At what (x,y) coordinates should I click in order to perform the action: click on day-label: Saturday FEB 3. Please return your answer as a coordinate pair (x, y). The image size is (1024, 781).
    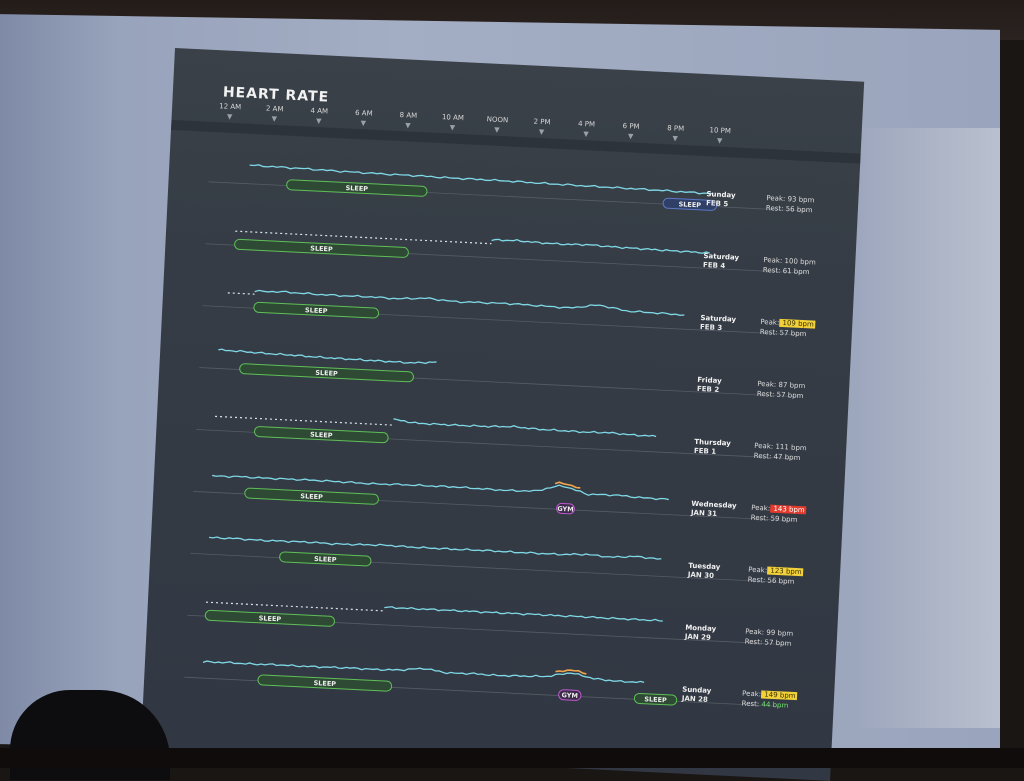
    Looking at the image, I should click on (718, 324).